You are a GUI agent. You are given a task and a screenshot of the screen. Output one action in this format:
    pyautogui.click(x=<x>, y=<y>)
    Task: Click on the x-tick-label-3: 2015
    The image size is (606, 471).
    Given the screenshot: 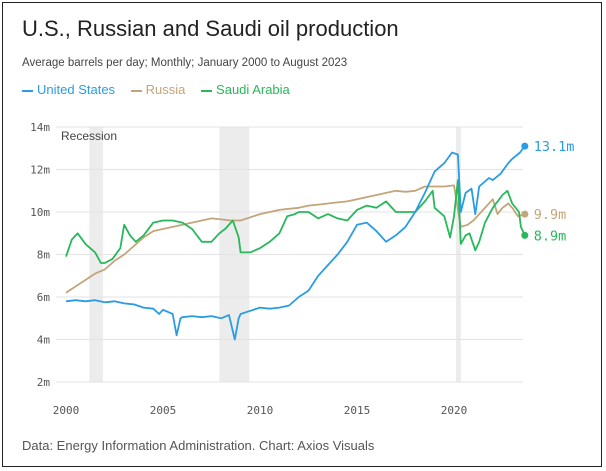 What is the action you would take?
    pyautogui.click(x=357, y=410)
    